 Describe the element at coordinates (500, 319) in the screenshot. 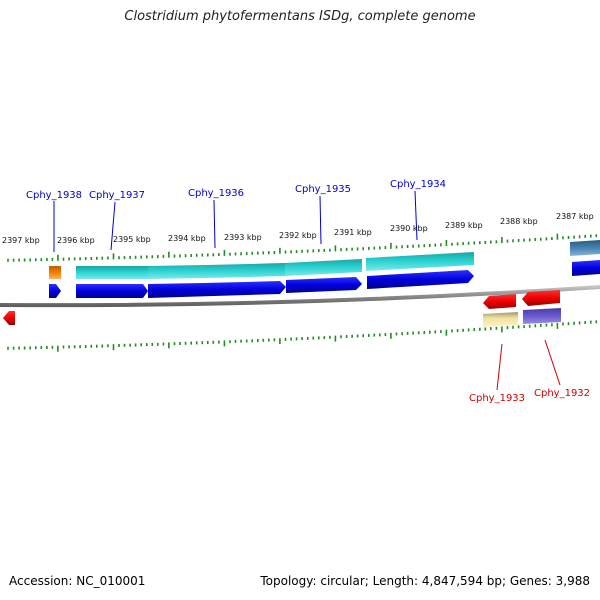

I see `feature-block-yellow` at that location.